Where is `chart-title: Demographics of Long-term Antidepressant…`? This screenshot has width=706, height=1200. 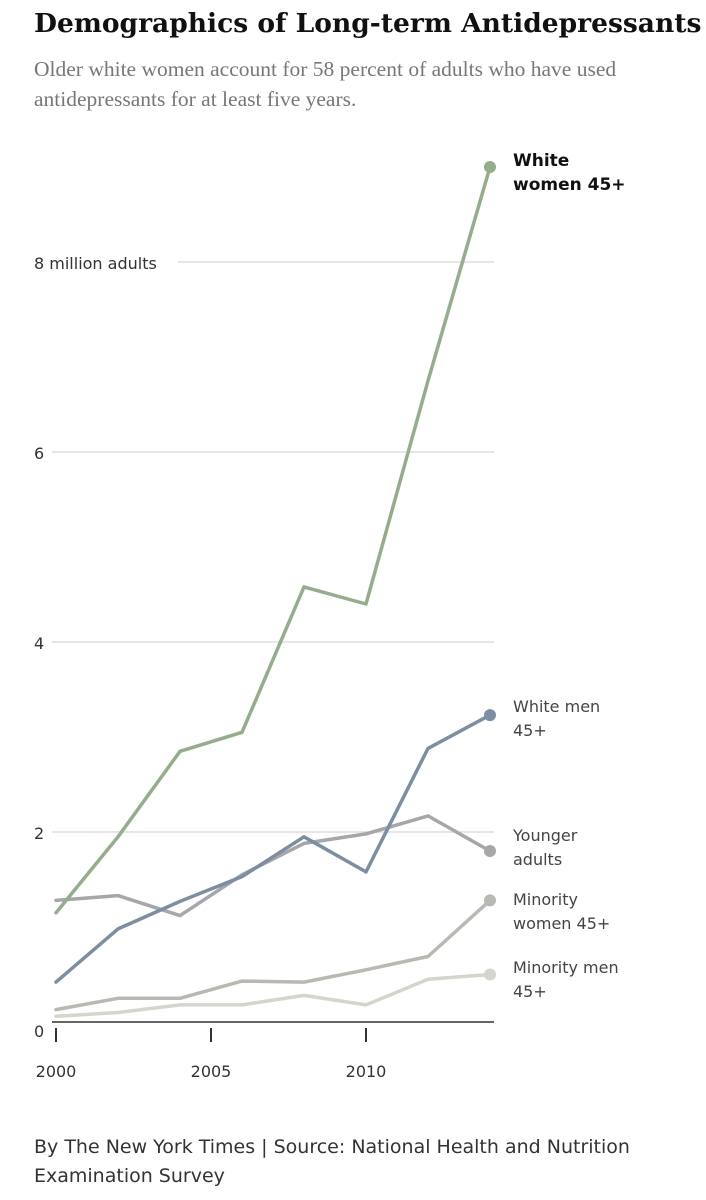 chart-title: Demographics of Long-term Antidepressant… is located at coordinates (368, 23).